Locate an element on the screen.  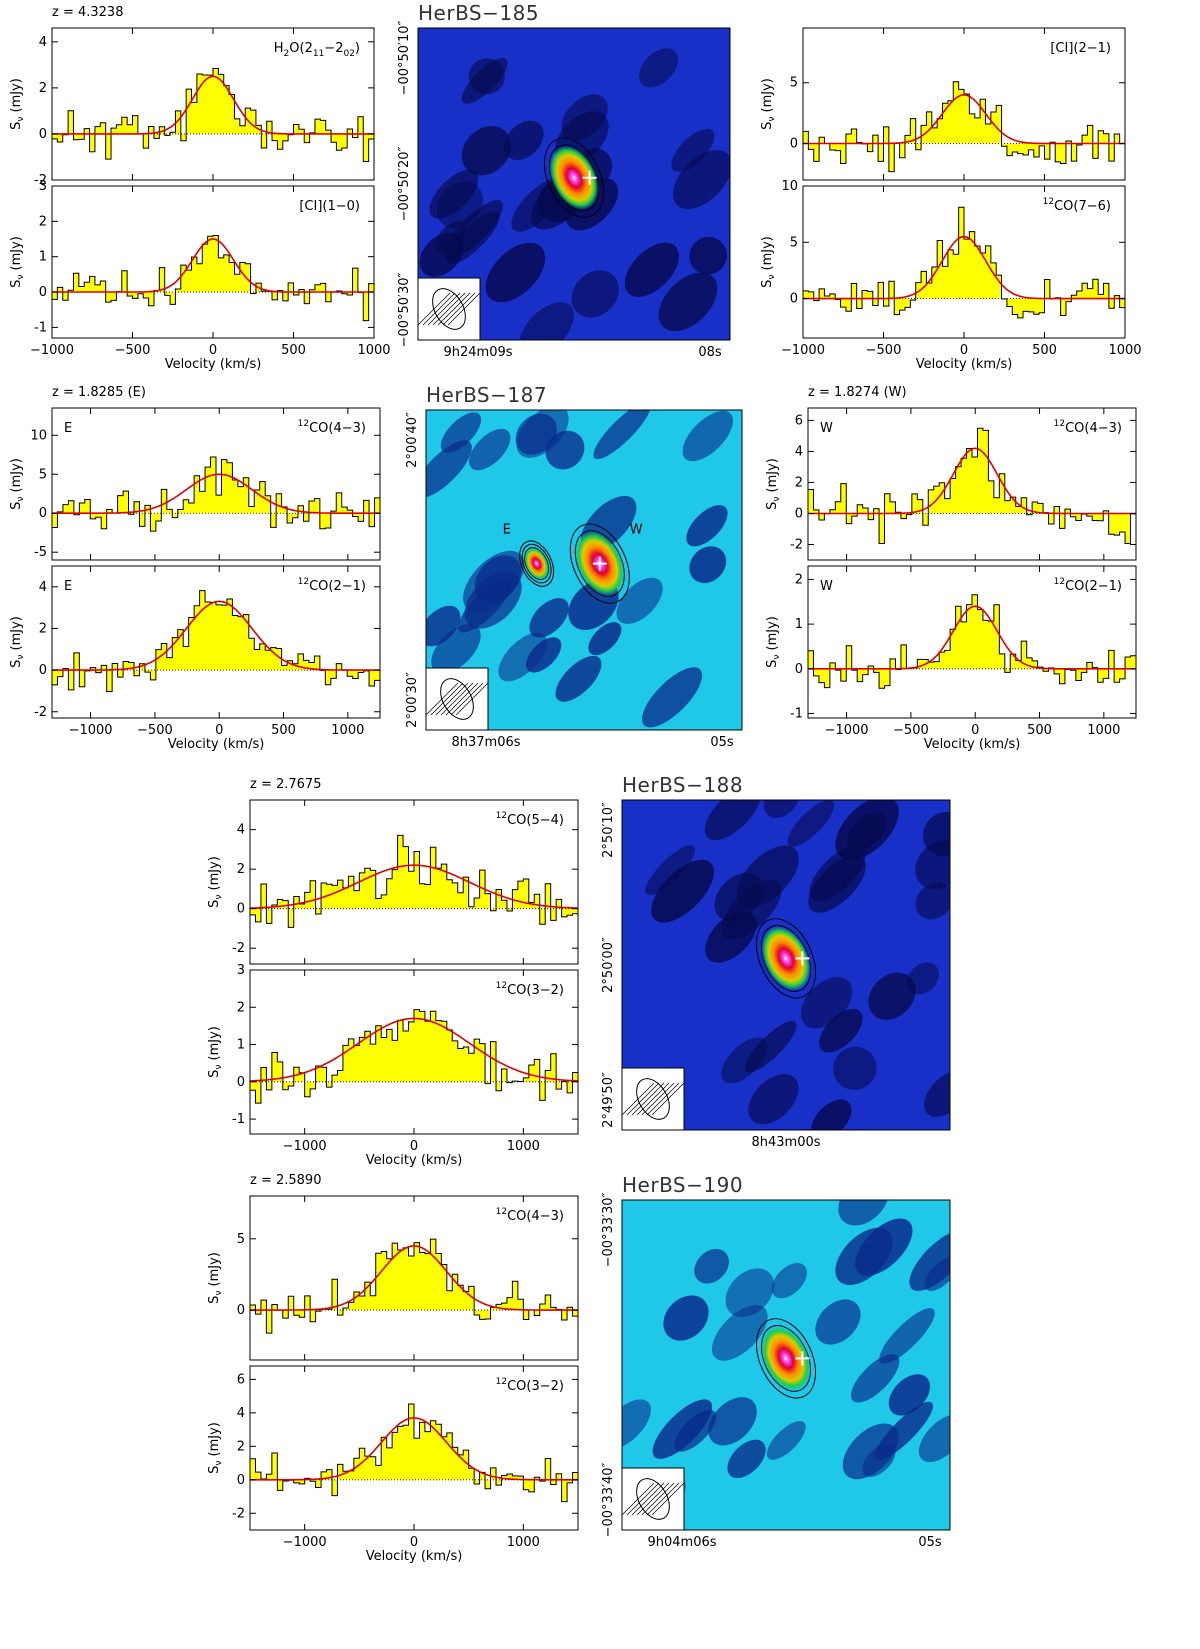
dec-label: −00°50′10″ is located at coordinates (404, 57).